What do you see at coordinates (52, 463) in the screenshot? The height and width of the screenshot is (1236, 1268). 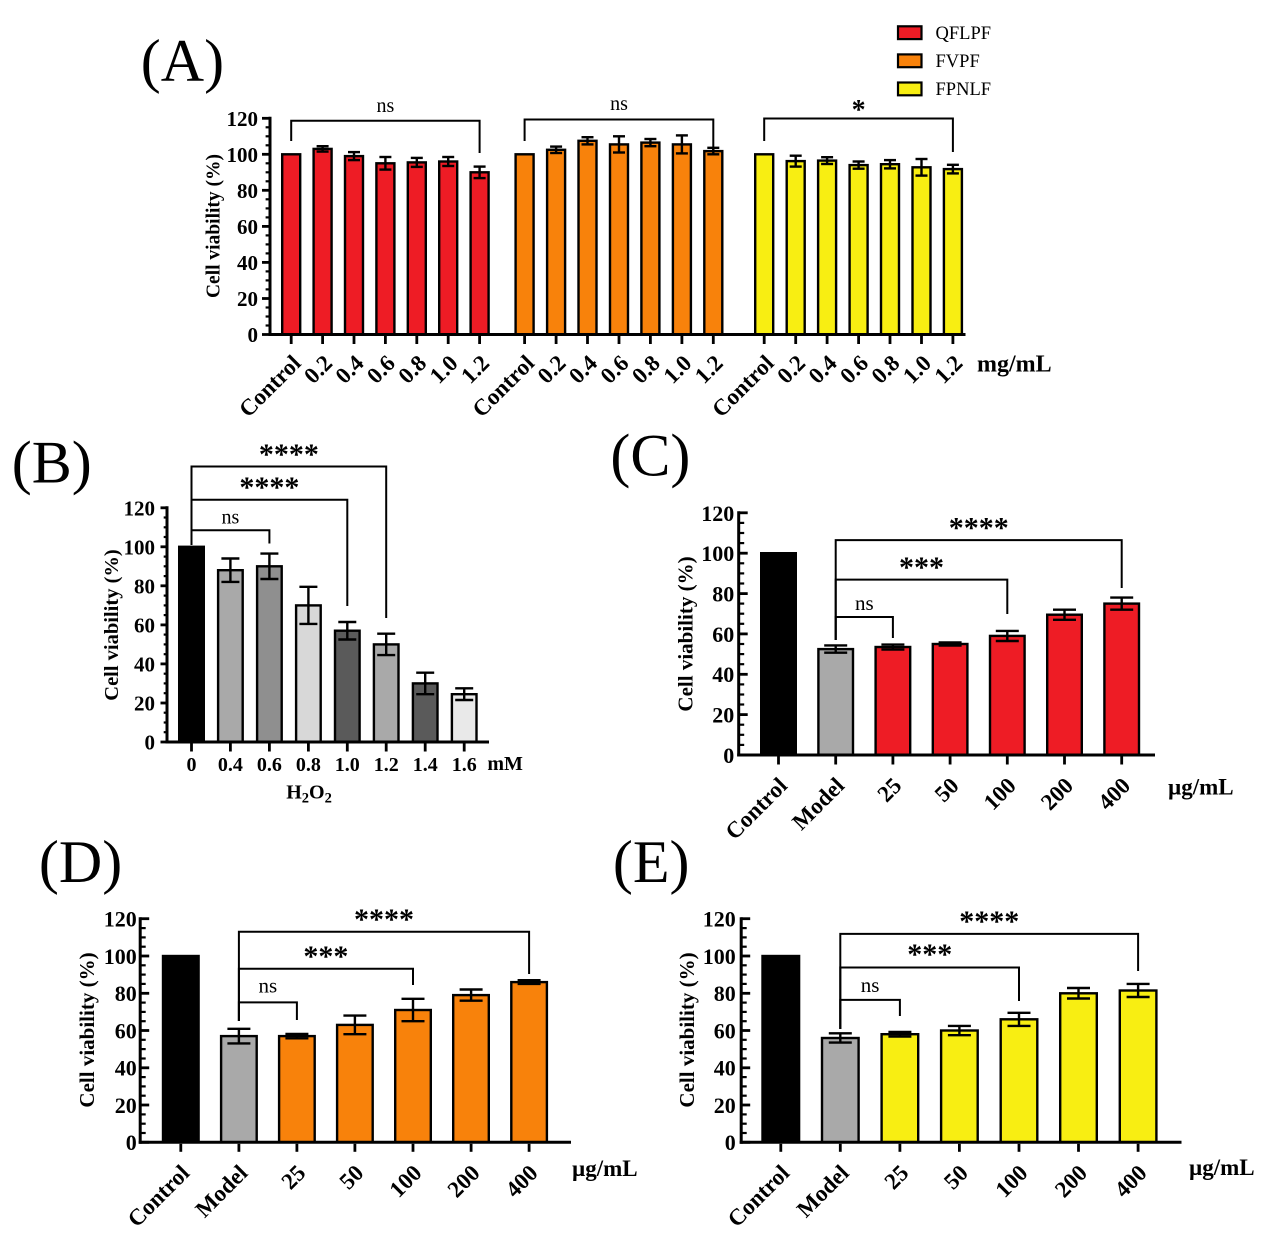 I see `svg-text: (B)` at bounding box center [52, 463].